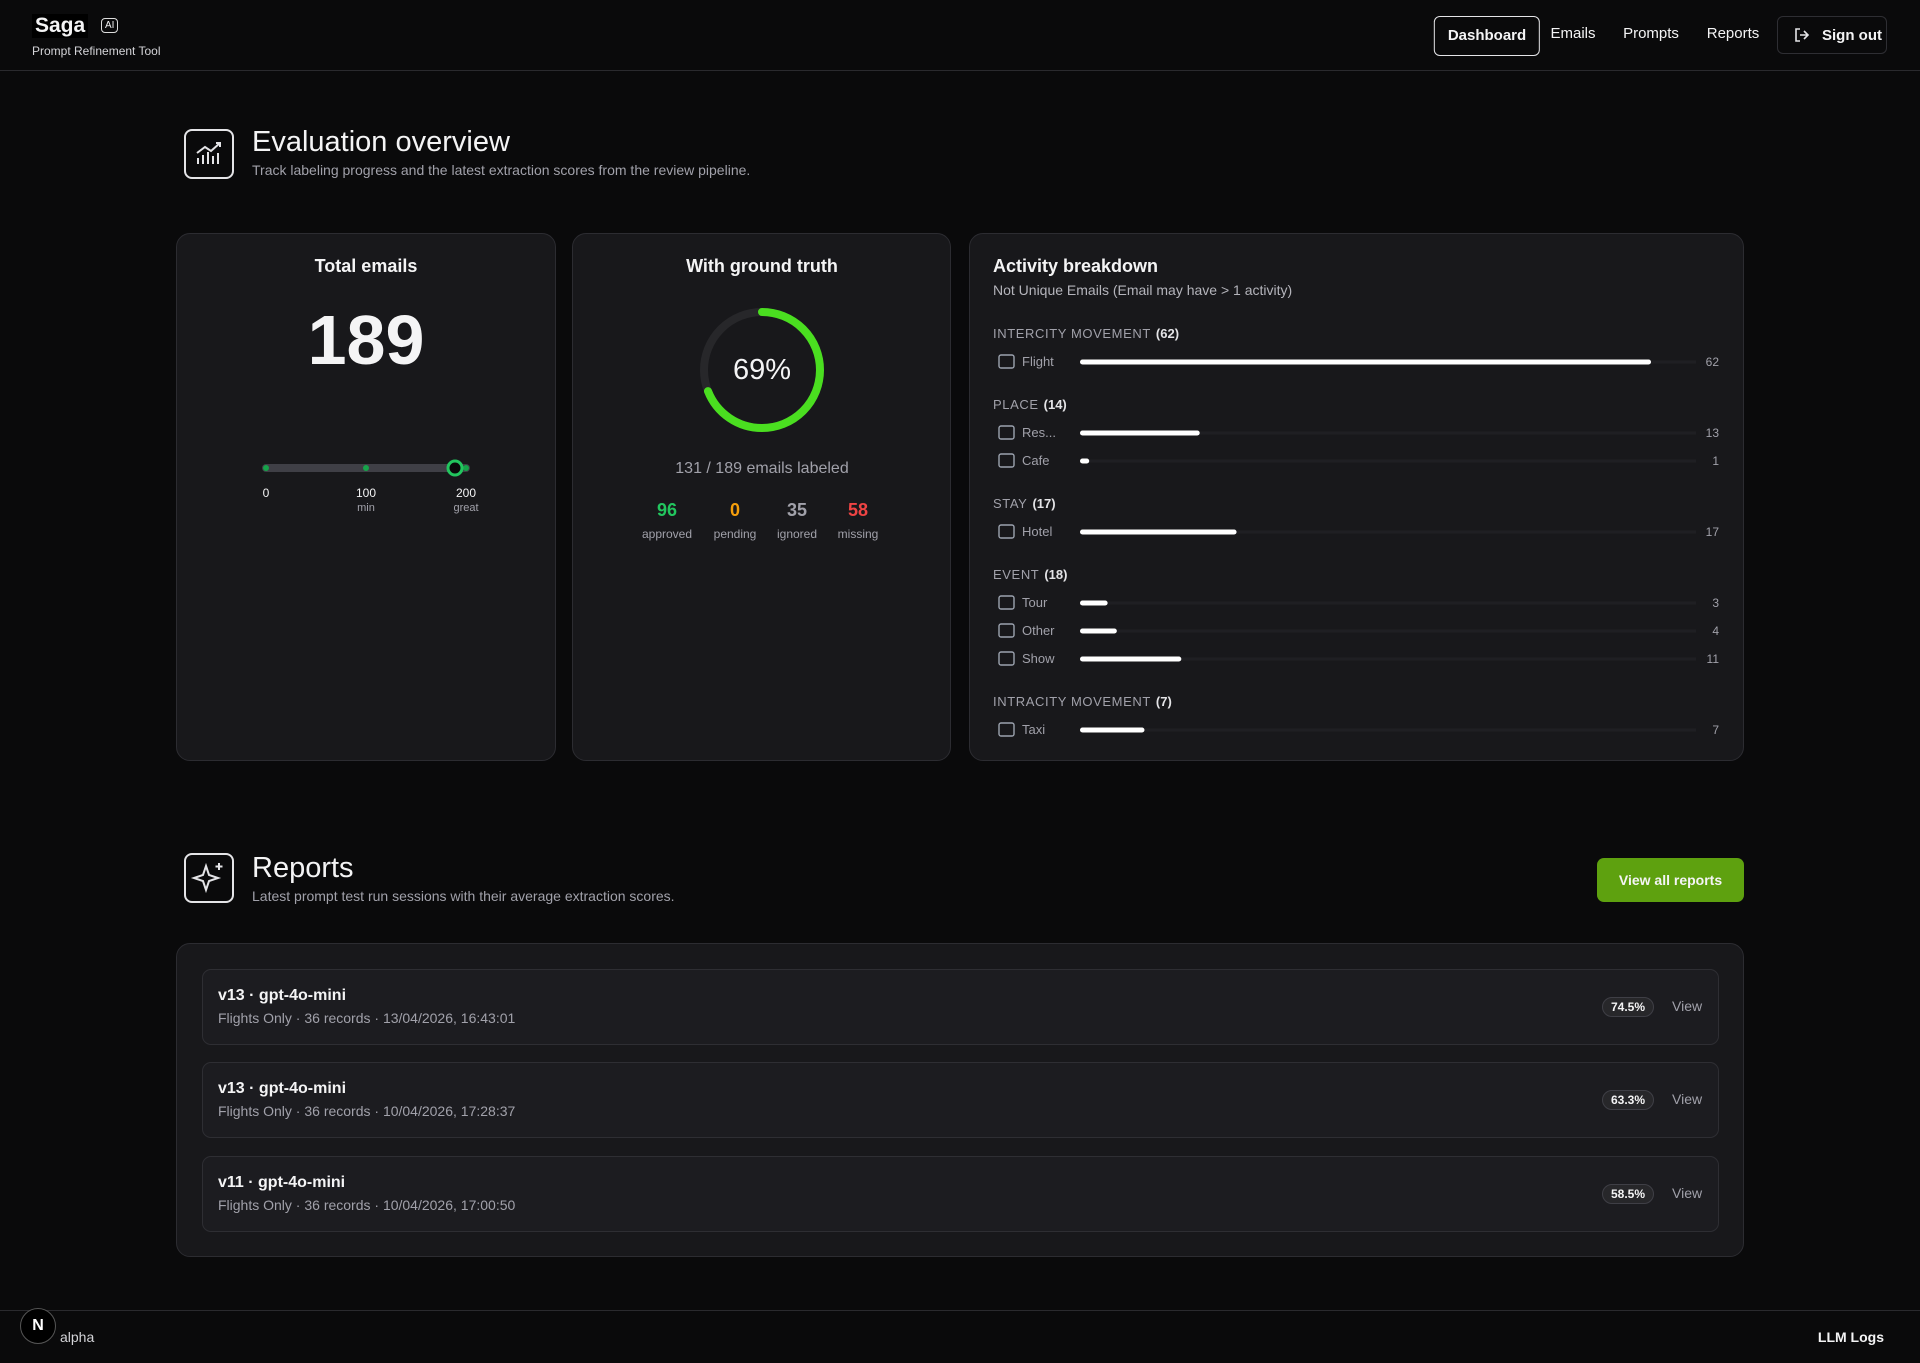 This screenshot has width=1920, height=1363. What do you see at coordinates (303, 868) in the screenshot?
I see `reports-title: Reports` at bounding box center [303, 868].